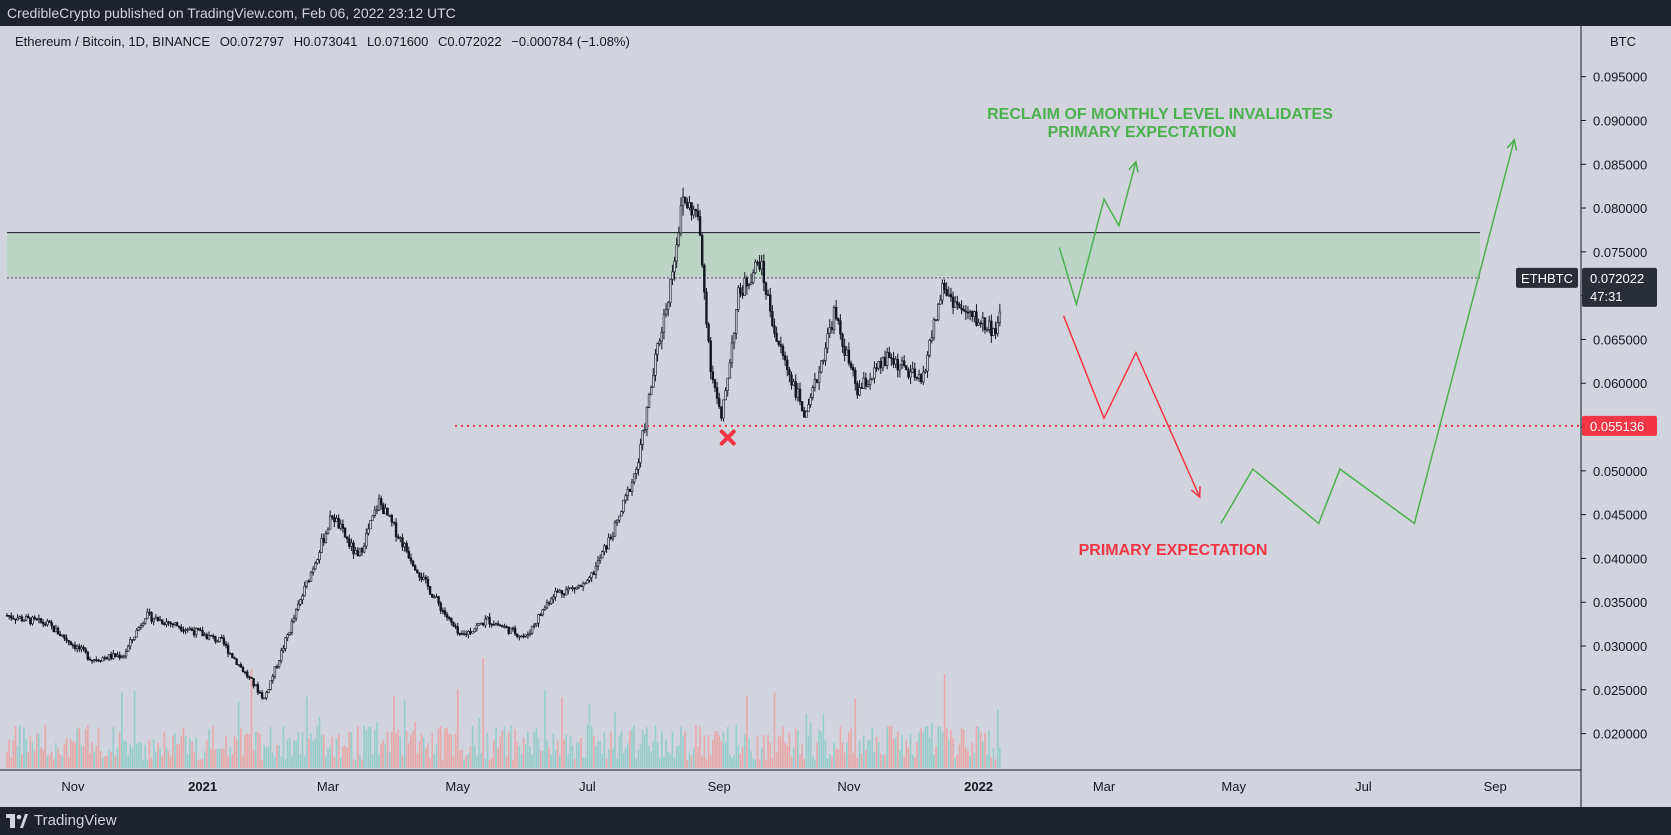 The width and height of the screenshot is (1671, 835). Describe the element at coordinates (73, 786) in the screenshot. I see `time-tick-label: Nov` at that location.